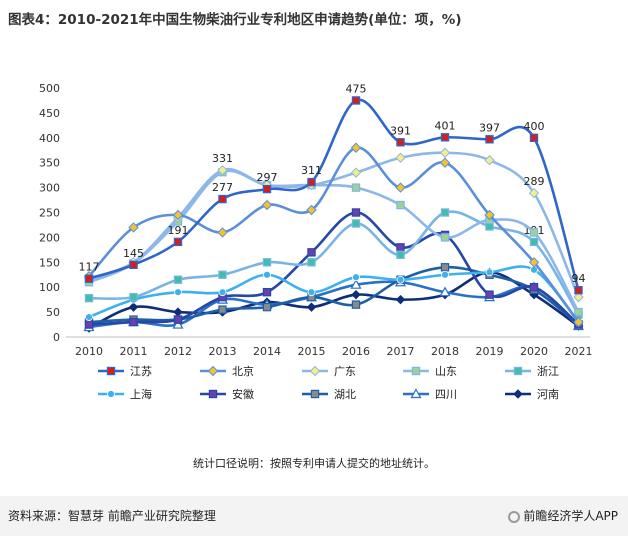 Image resolution: width=628 pixels, height=536 pixels. What do you see at coordinates (311, 307) in the screenshot?
I see `point-河南-2015` at bounding box center [311, 307].